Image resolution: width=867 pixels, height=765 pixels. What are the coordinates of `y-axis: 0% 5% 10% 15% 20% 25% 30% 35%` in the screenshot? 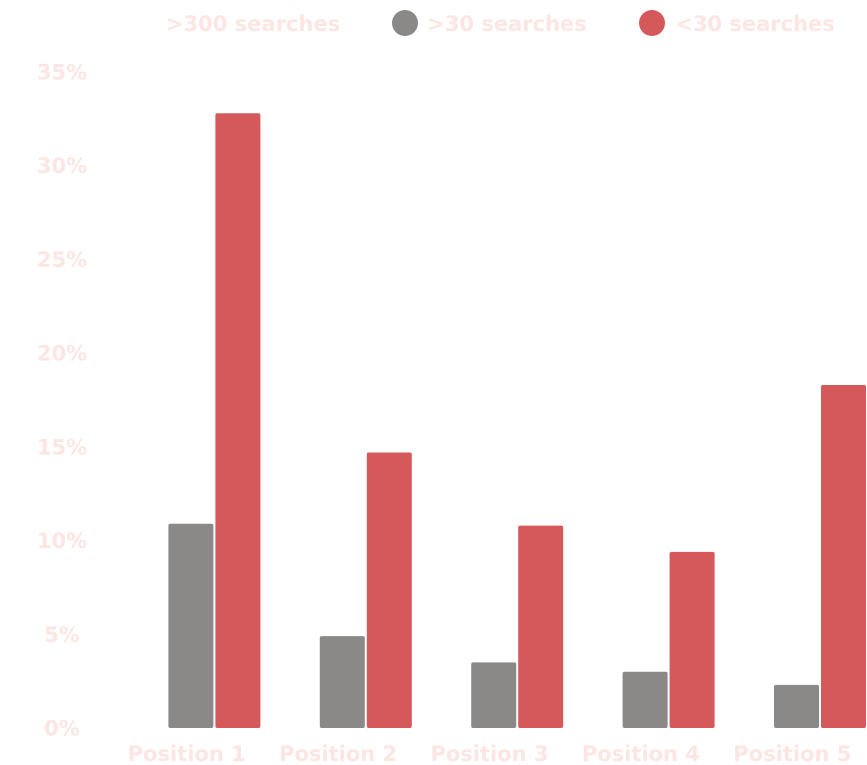 It's located at (62, 401).